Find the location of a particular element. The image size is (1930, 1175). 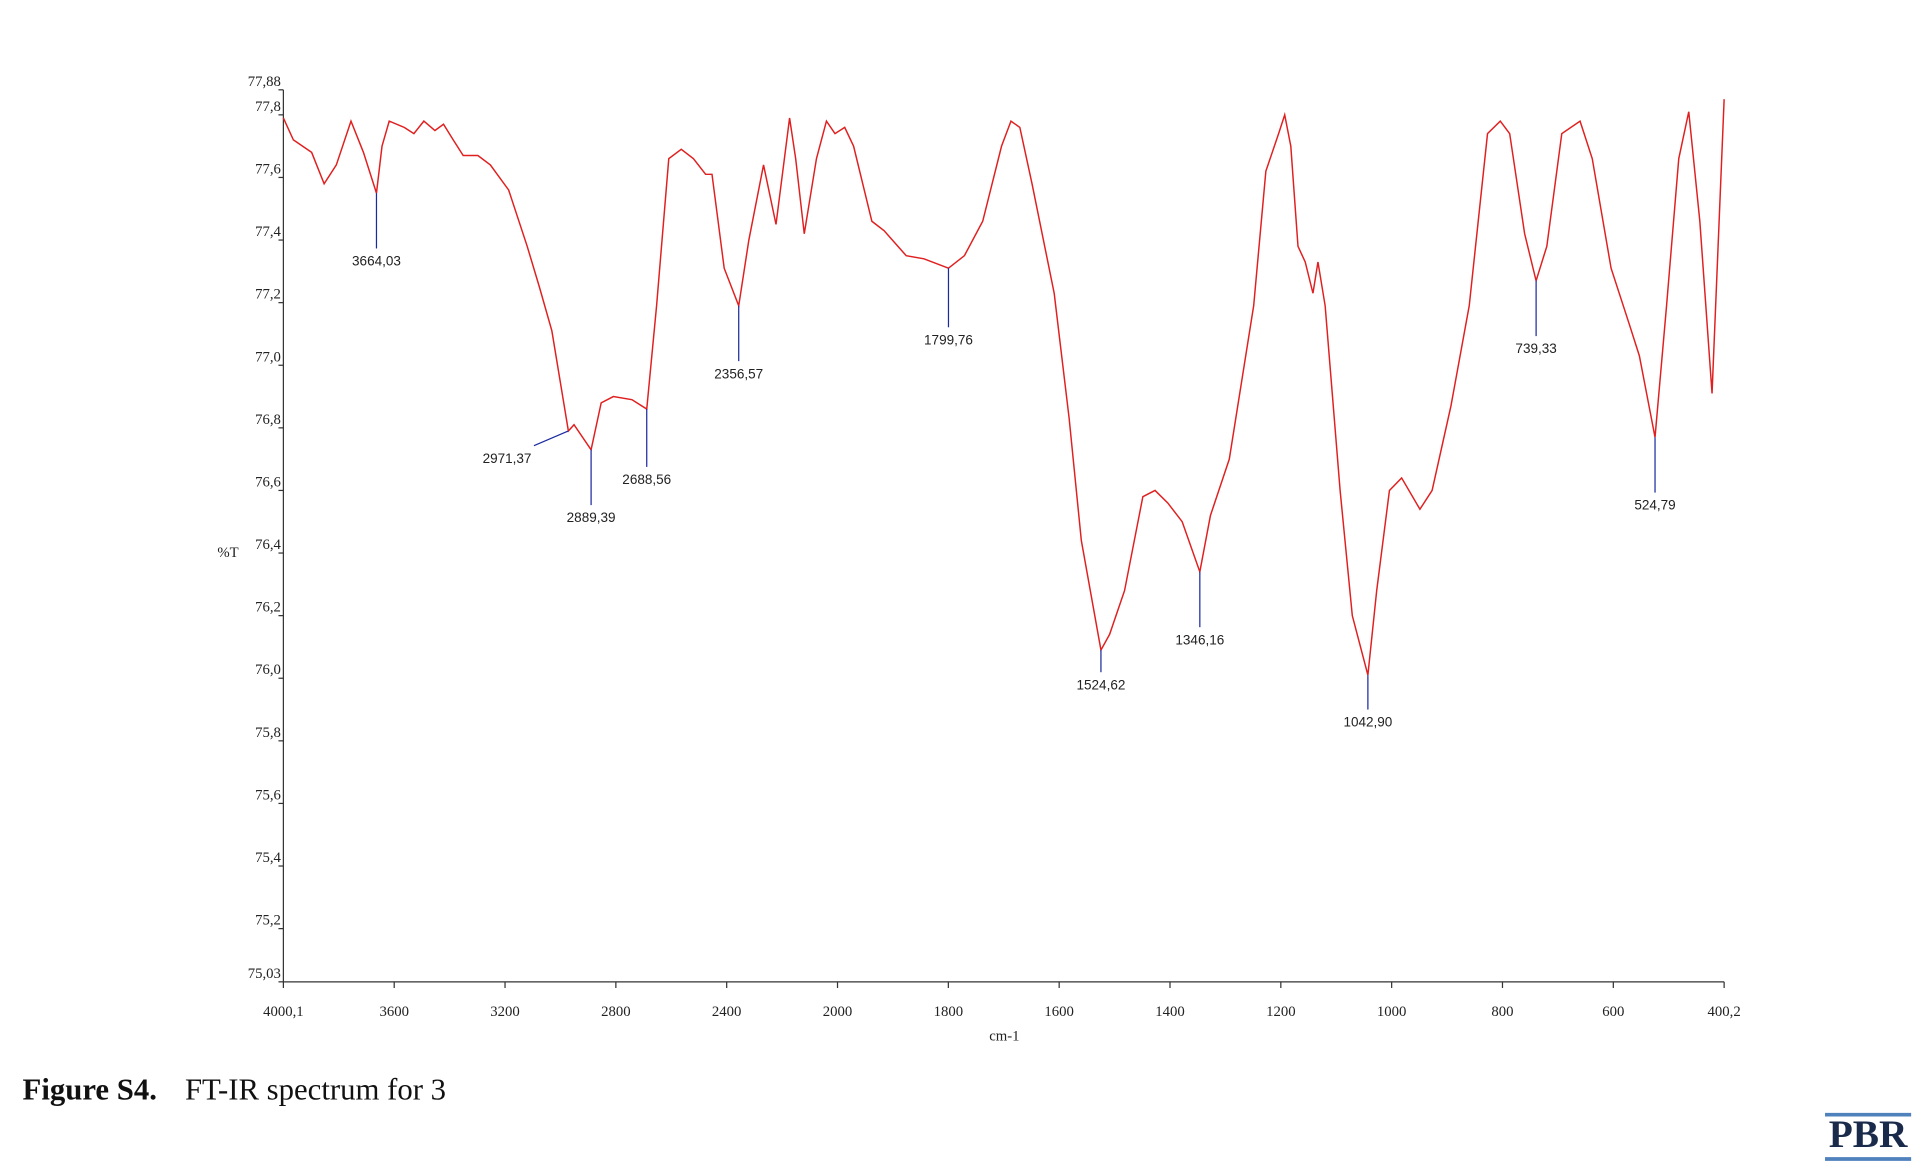

y-tick-label: 76,8 is located at coordinates (268, 420).